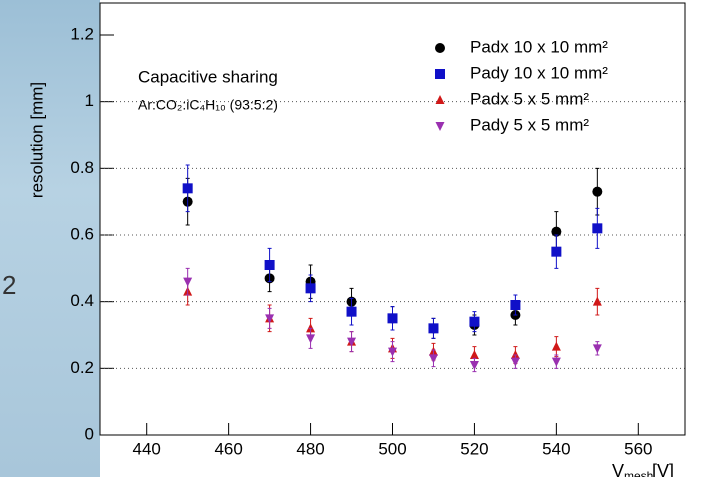 This screenshot has height=477, width=724. Describe the element at coordinates (539, 72) in the screenshot. I see `legend-label: Pady 10 x 10 mm²` at that location.